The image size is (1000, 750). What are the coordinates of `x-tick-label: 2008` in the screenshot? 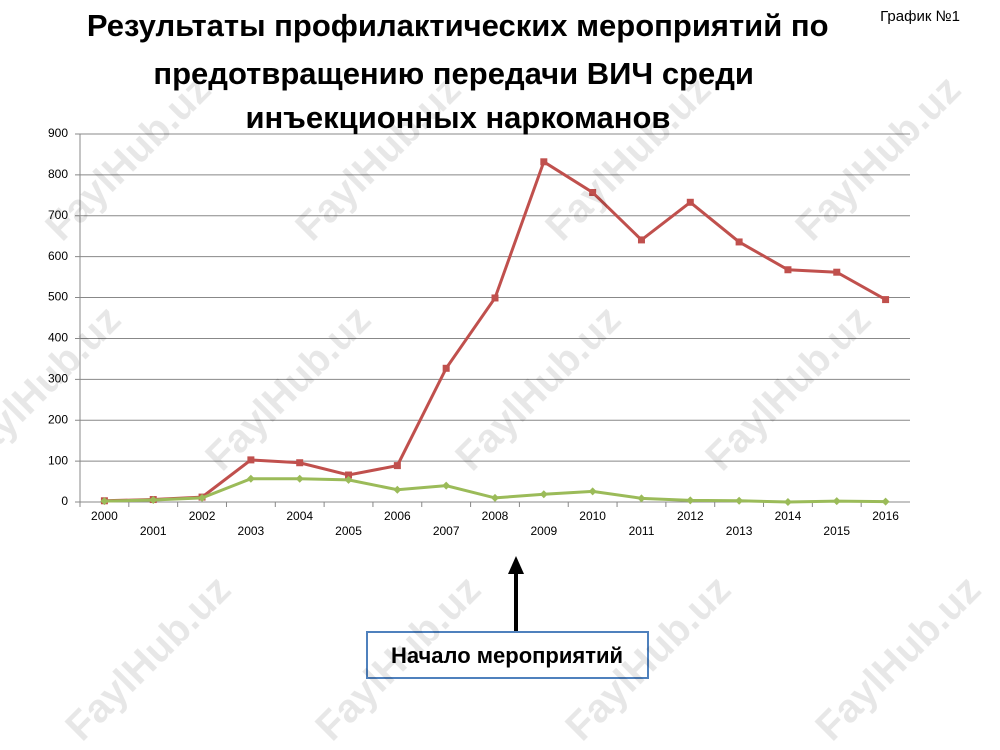 It's located at (495, 516).